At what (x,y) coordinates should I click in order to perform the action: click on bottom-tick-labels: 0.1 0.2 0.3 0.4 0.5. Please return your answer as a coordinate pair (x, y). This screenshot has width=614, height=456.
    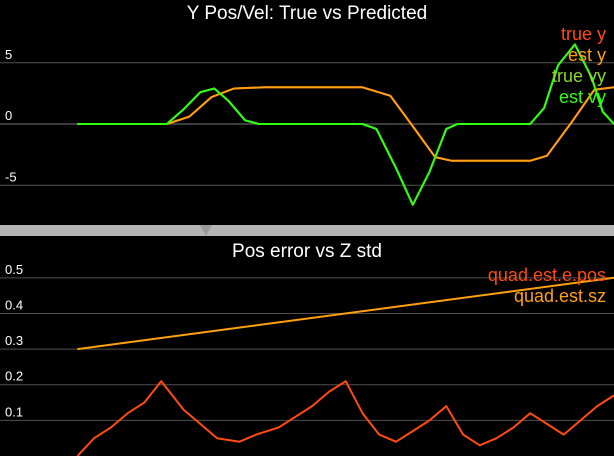
    Looking at the image, I should click on (14, 341).